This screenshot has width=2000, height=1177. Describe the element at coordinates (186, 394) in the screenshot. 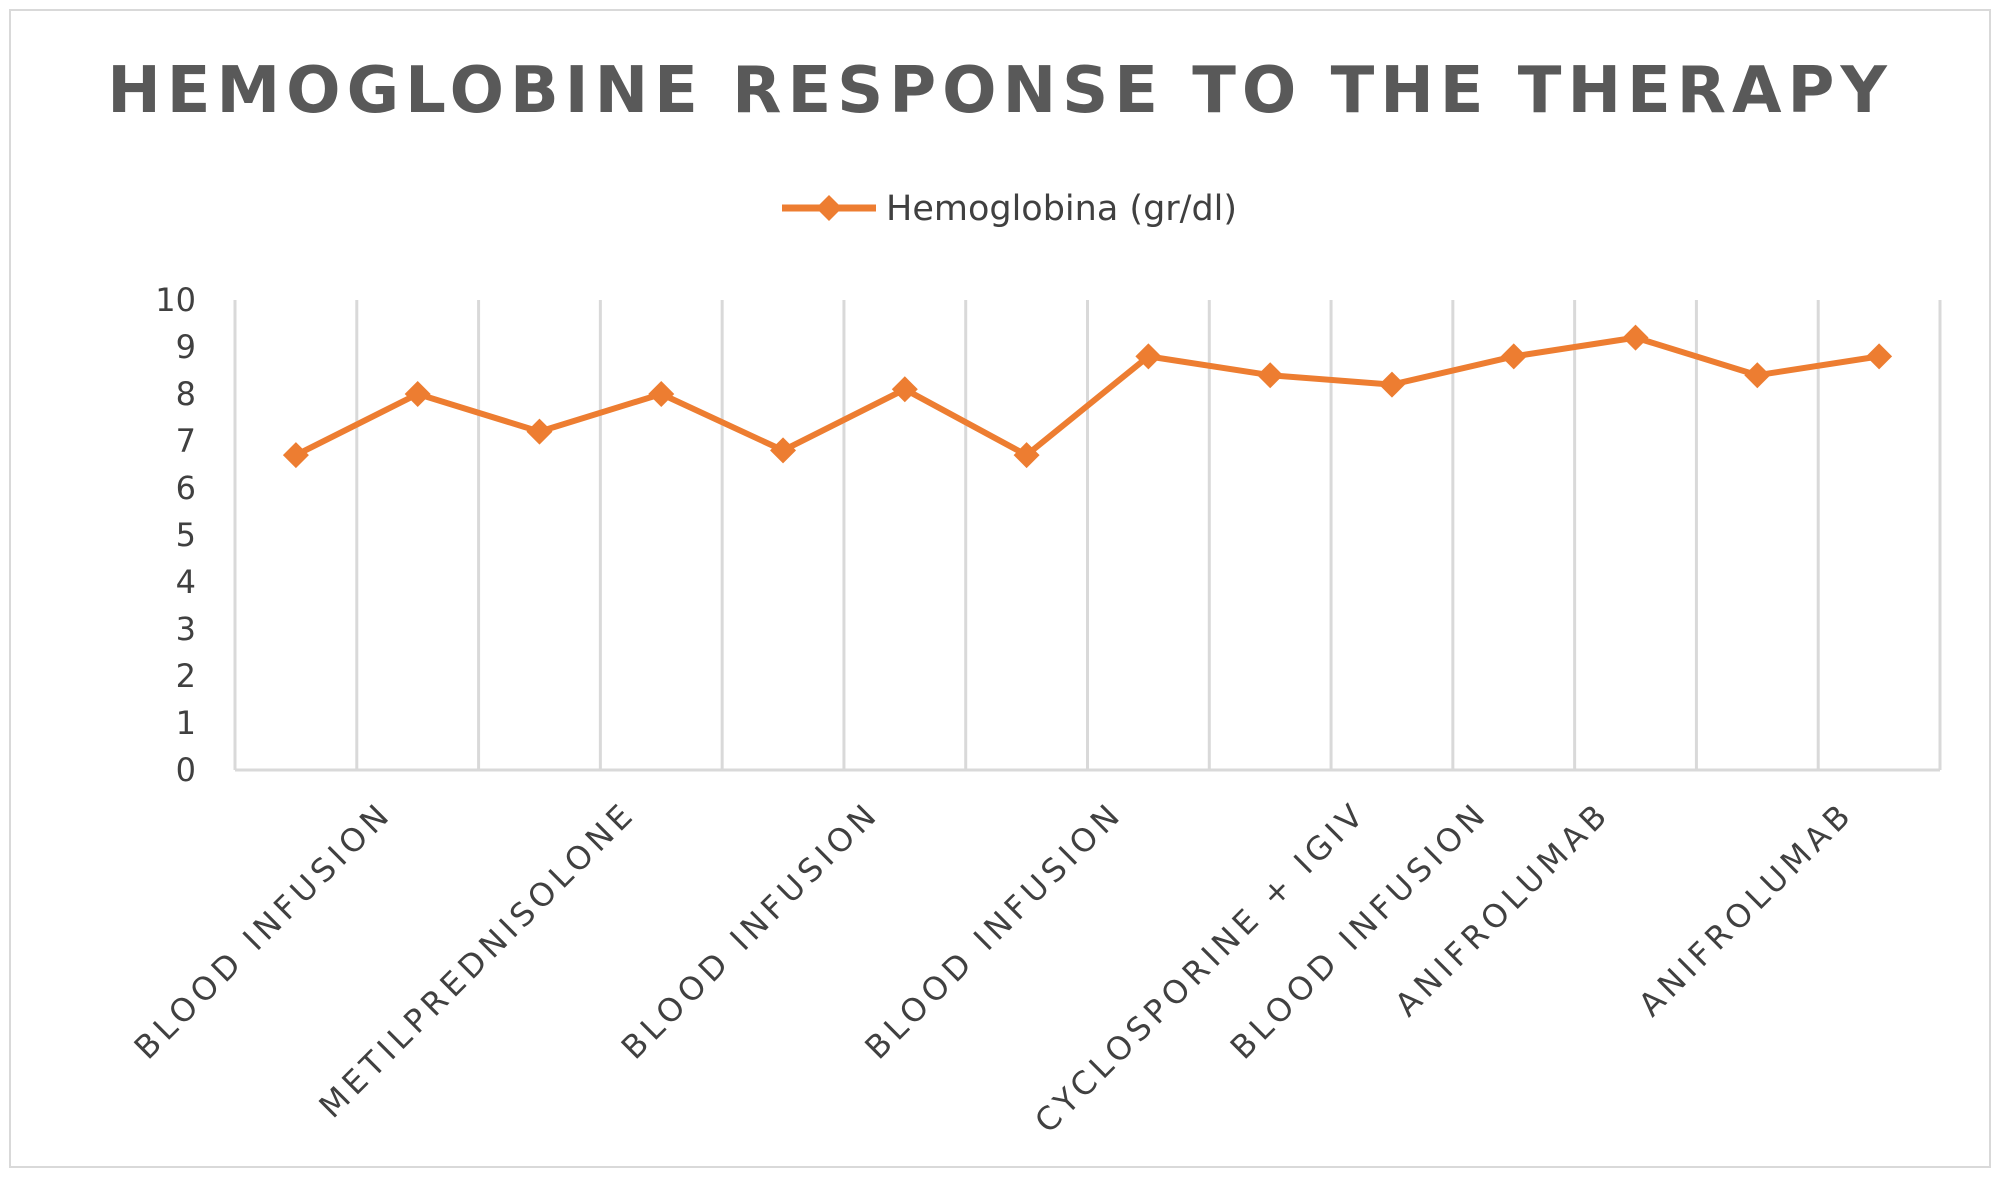

I see `y-tick-label: 8` at that location.